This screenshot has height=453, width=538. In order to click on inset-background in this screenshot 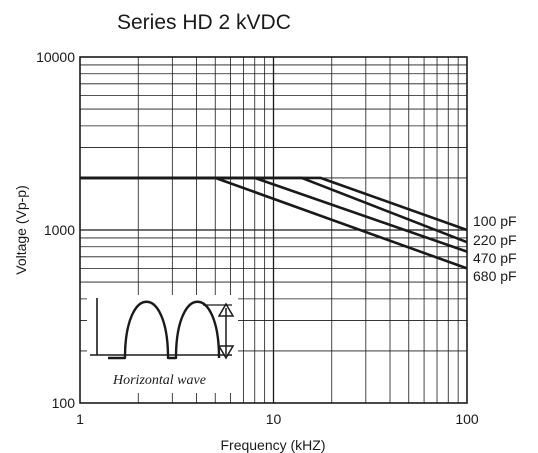, I will do `click(162, 344)`.